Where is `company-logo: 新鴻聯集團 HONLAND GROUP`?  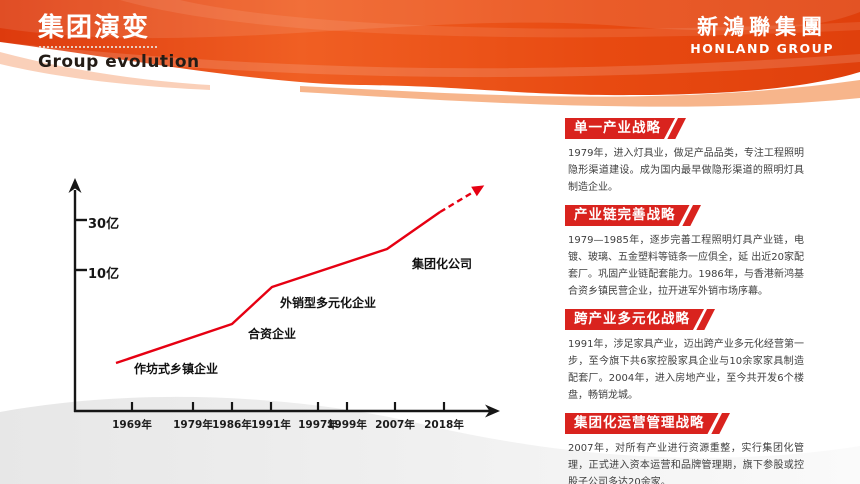 company-logo: 新鴻聯集團 HONLAND GROUP is located at coordinates (762, 35).